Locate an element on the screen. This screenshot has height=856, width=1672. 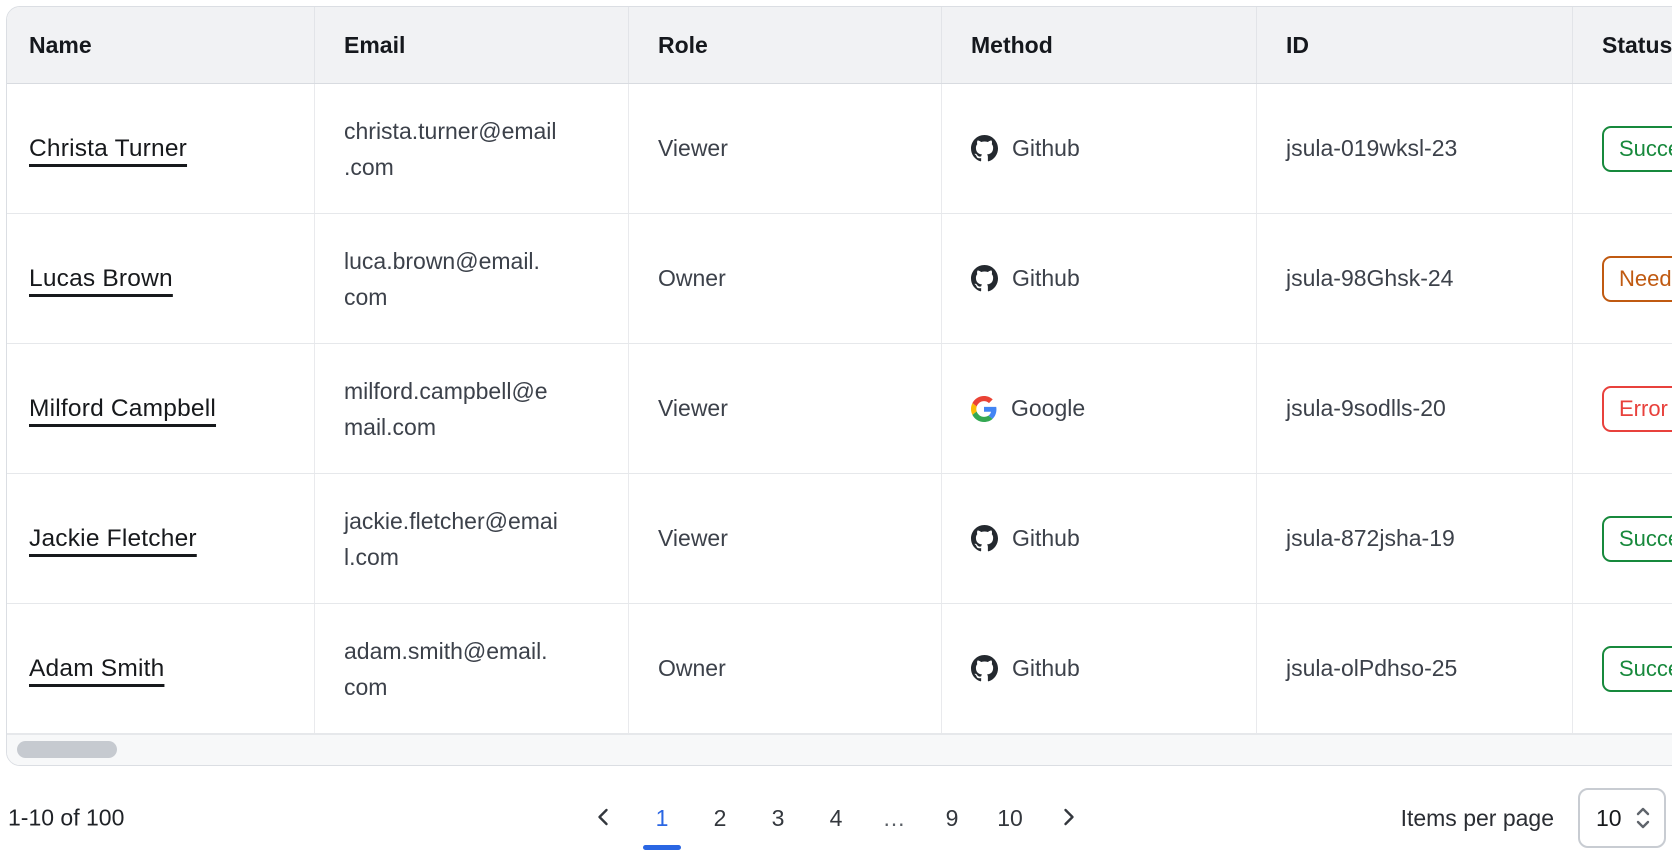
page-button-9: 9 is located at coordinates (952, 818).